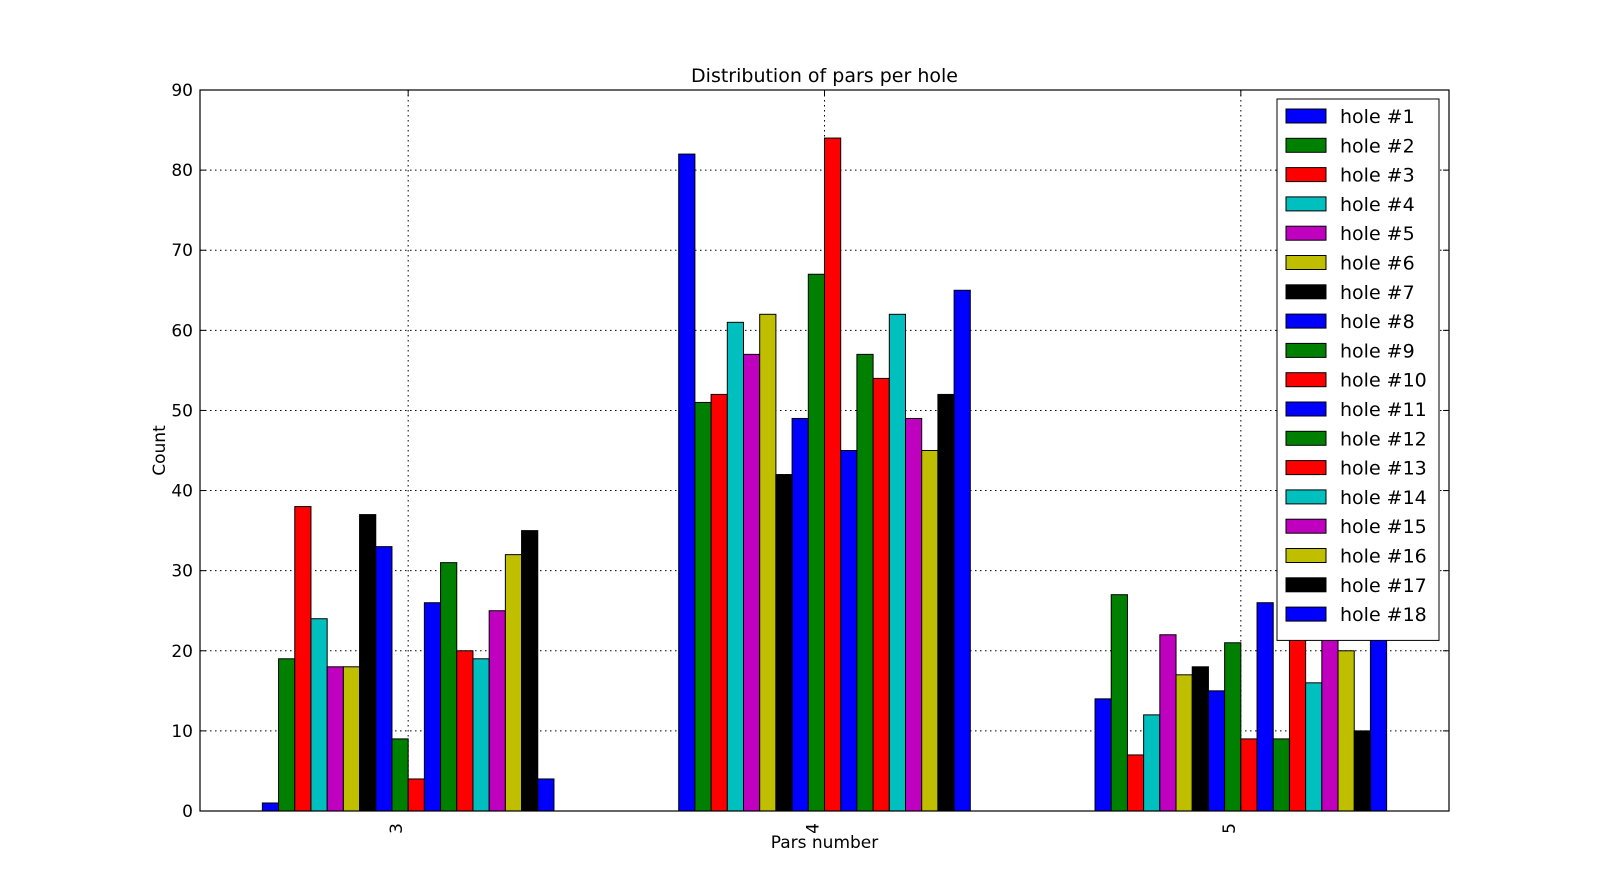  What do you see at coordinates (182, 572) in the screenshot?
I see `y-tick-label: 30` at bounding box center [182, 572].